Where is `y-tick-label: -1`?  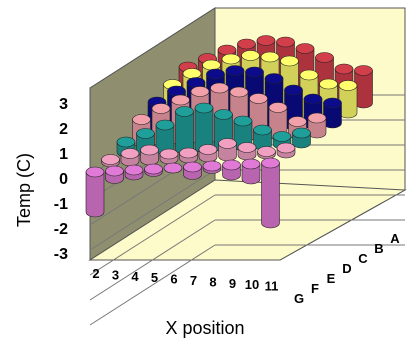
y-tick-label: -1 is located at coordinates (61, 204).